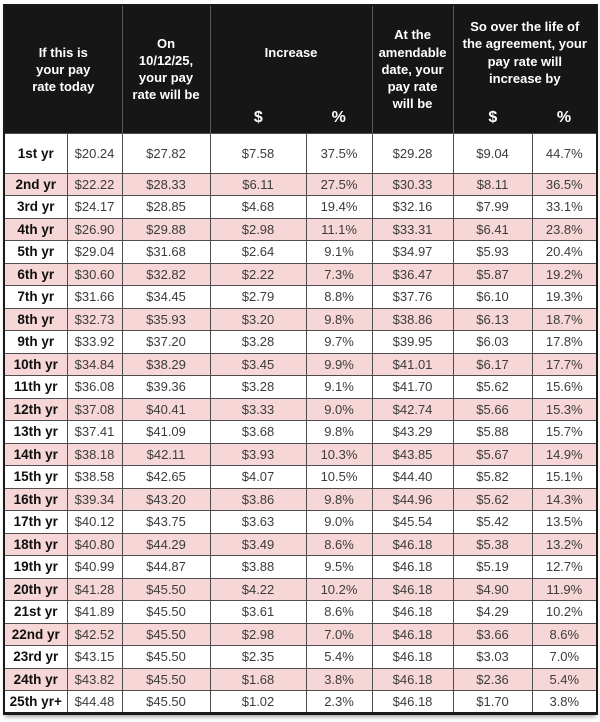 Image resolution: width=600 pixels, height=722 pixels. What do you see at coordinates (35, 679) in the screenshot?
I see `row-year-label: 24th yr` at bounding box center [35, 679].